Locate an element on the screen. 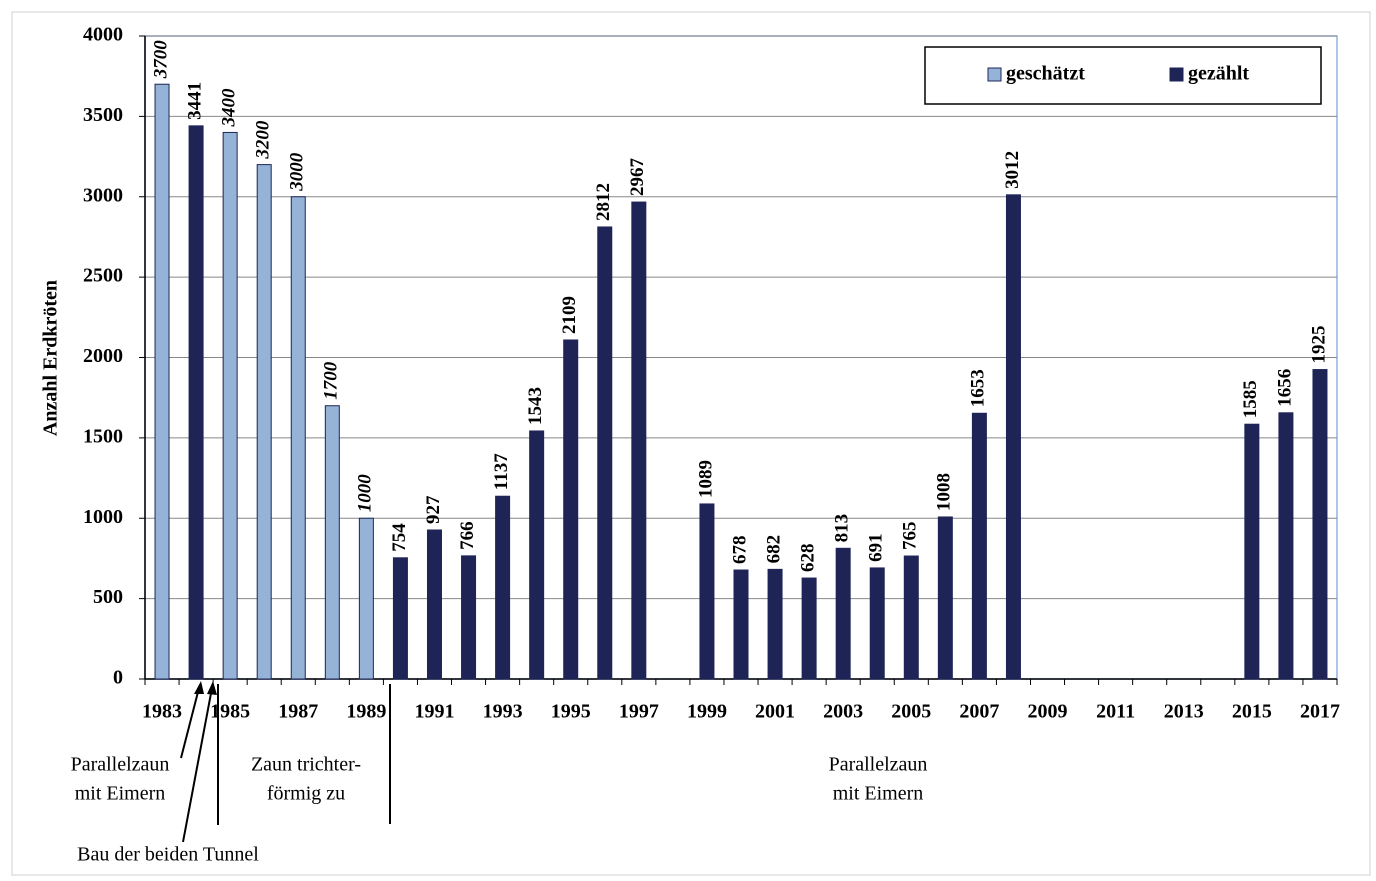 The image size is (1376, 881). x-tick-label: 2007 is located at coordinates (979, 712).